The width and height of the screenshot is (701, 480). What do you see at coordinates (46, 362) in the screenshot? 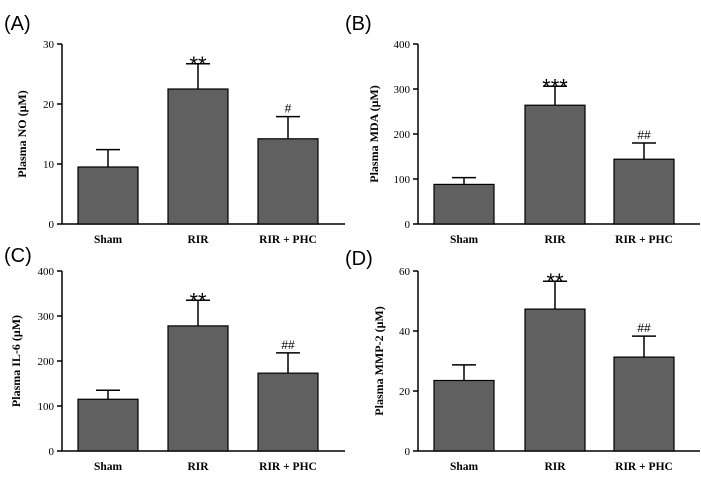
I see `panel-c-ytick-label-2: 200` at bounding box center [46, 362].